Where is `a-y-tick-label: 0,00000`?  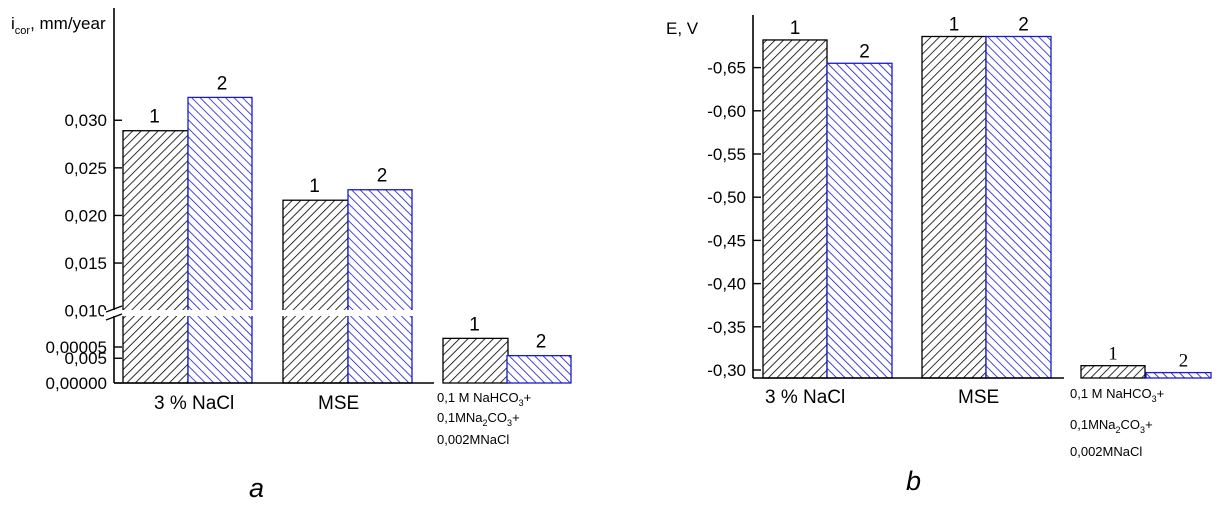
a-y-tick-label: 0,00000 is located at coordinates (76, 383).